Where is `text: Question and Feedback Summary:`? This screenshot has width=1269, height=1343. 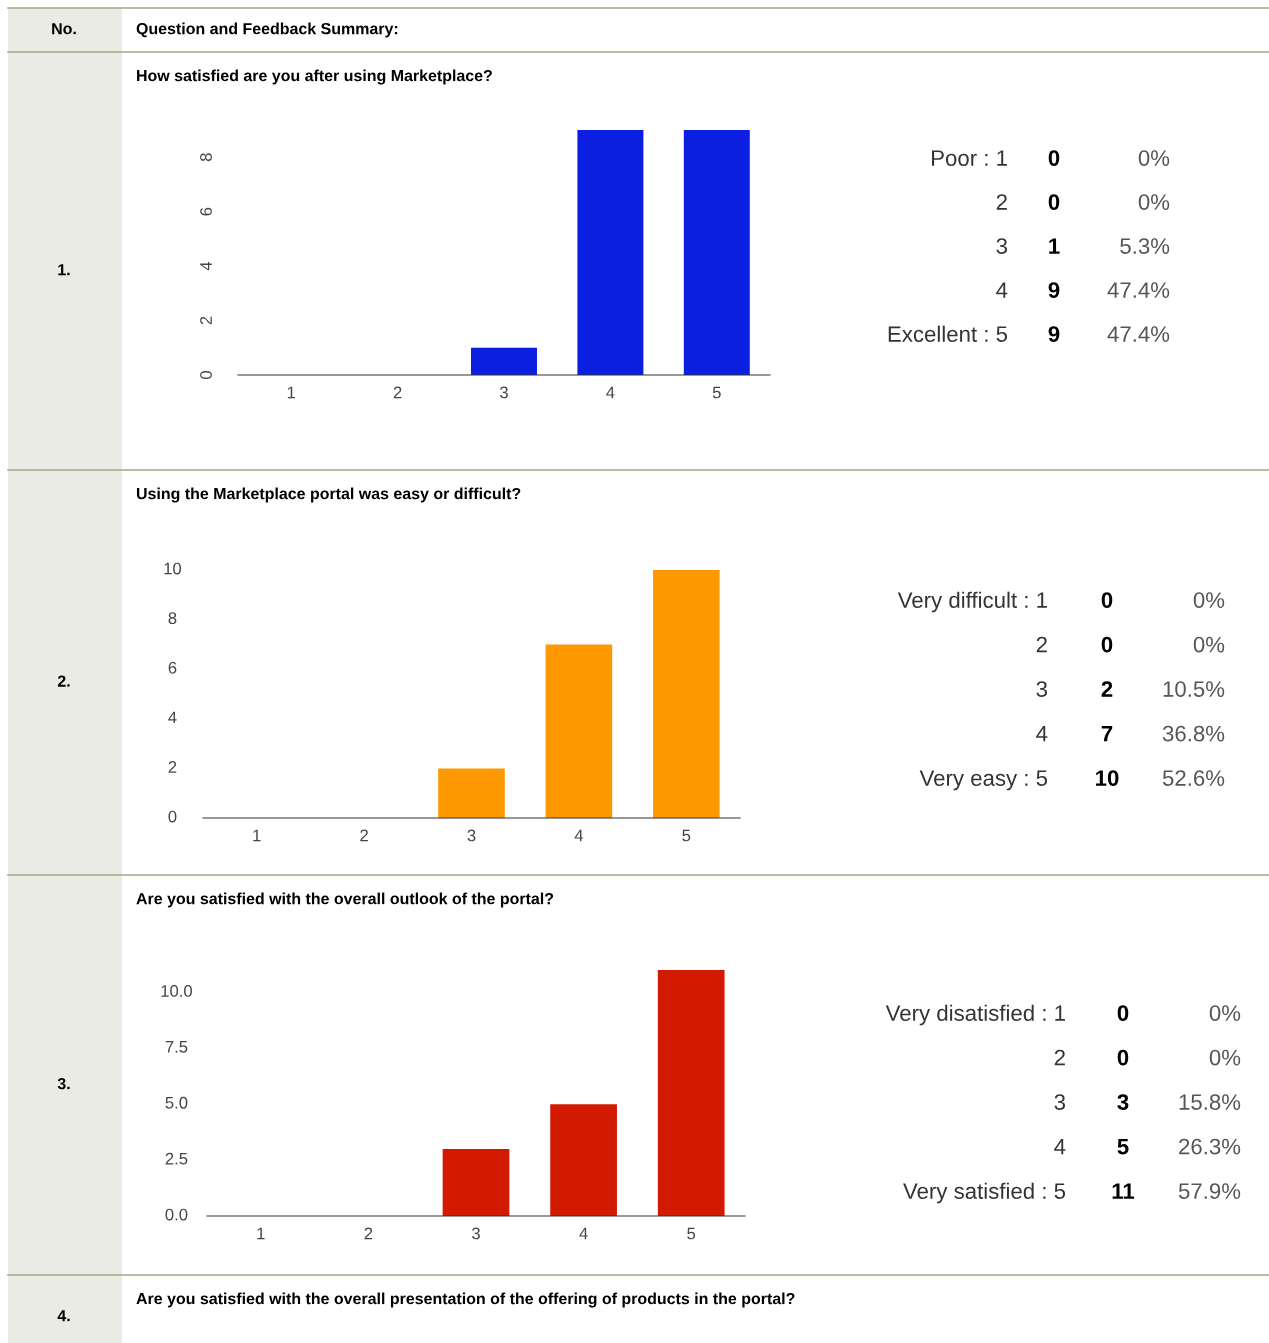 text: Question and Feedback Summary: is located at coordinates (267, 30).